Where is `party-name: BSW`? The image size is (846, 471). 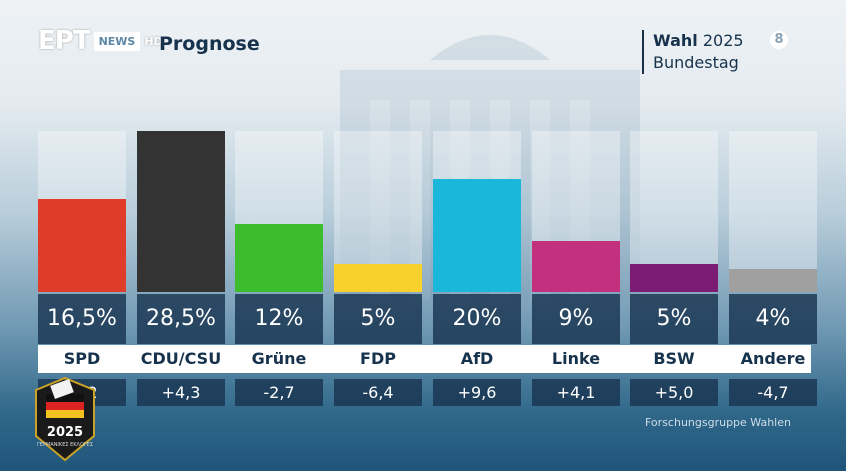 party-name: BSW is located at coordinates (674, 358).